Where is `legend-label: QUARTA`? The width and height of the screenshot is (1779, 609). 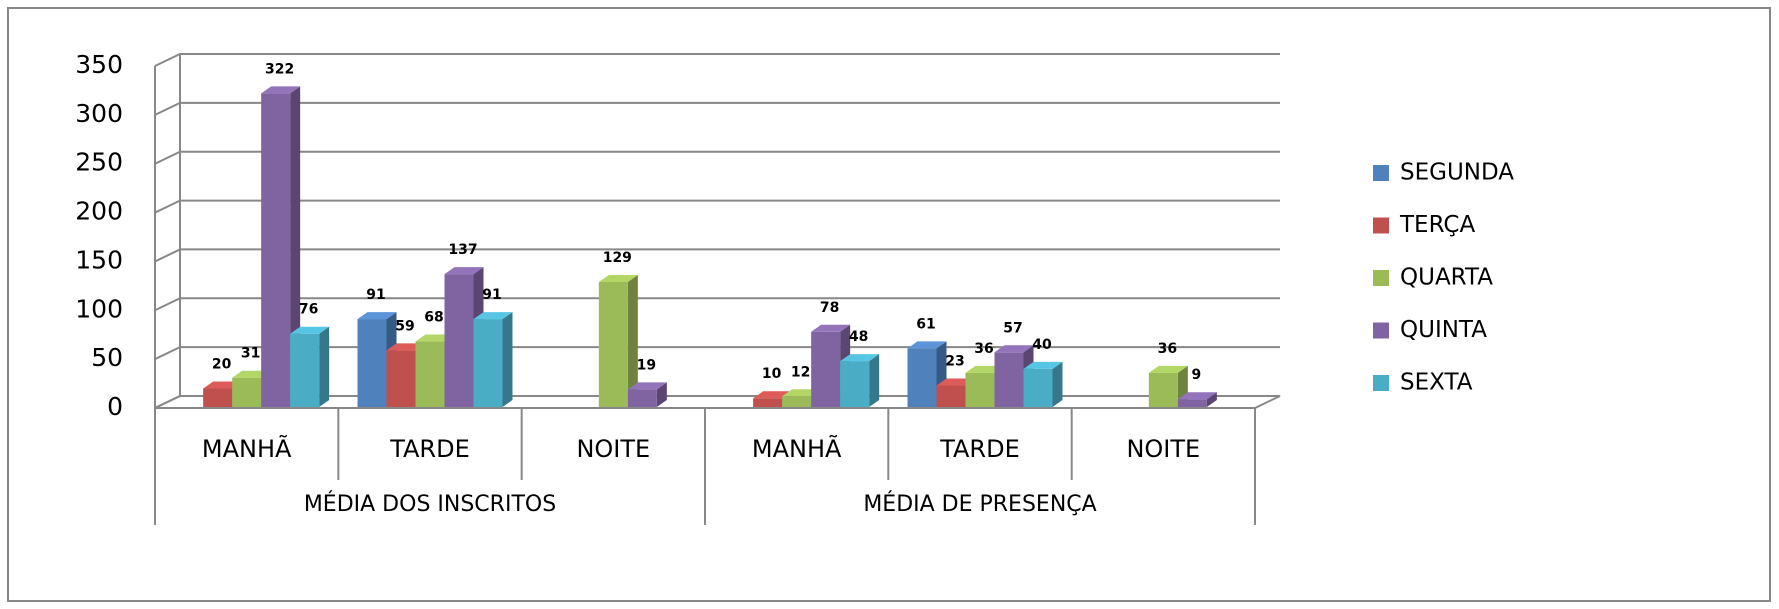
legend-label: QUARTA is located at coordinates (1446, 278).